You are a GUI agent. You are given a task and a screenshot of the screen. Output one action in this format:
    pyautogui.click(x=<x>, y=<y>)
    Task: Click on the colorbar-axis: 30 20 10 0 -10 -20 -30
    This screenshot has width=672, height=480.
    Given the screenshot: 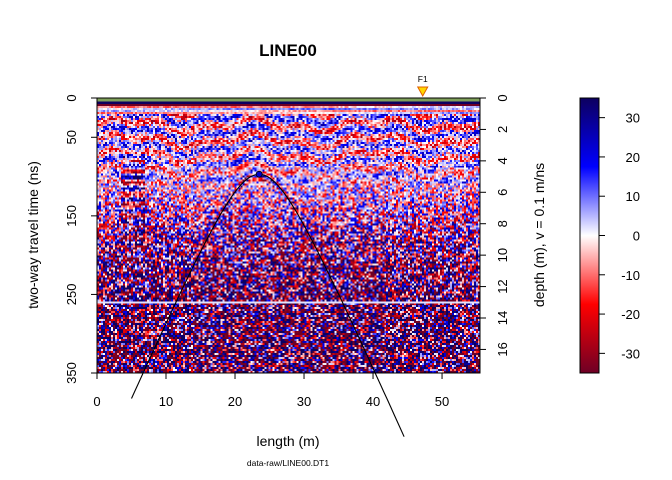 What is the action you would take?
    pyautogui.click(x=619, y=236)
    